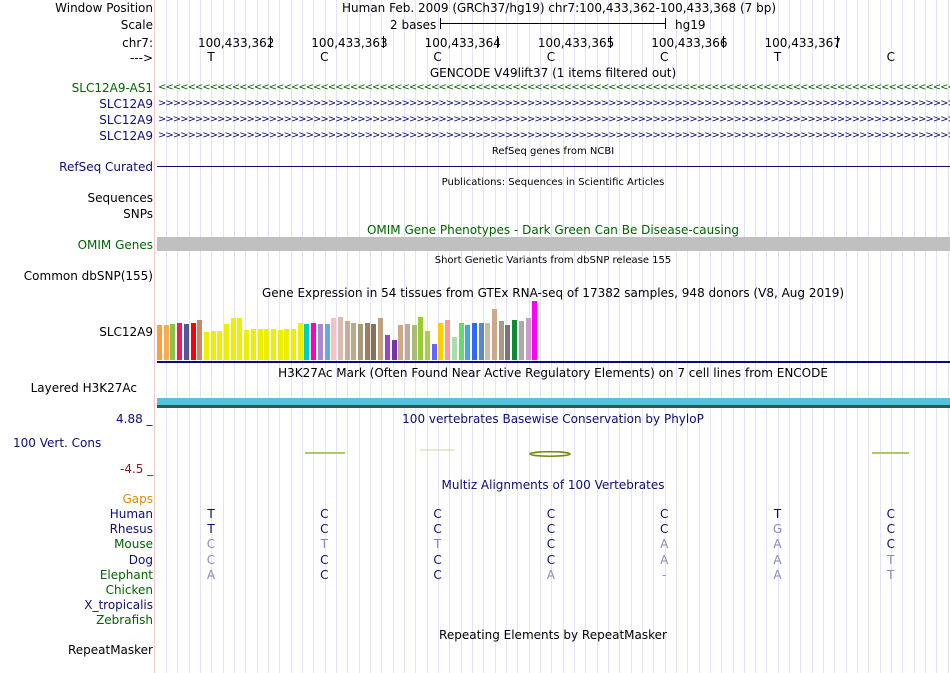 The width and height of the screenshot is (950, 673). Describe the element at coordinates (553, 166) in the screenshot. I see `refseq-line` at that location.